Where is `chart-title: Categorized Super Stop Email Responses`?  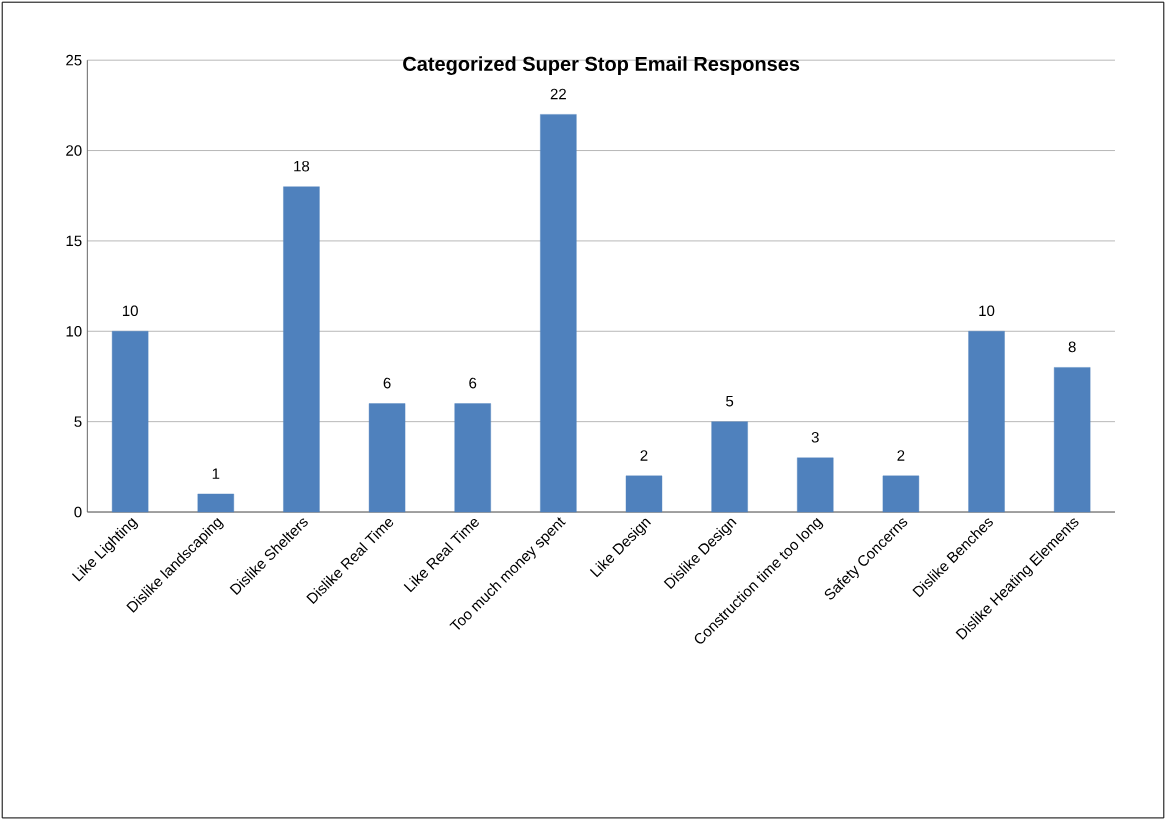 chart-title: Categorized Super Stop Email Responses is located at coordinates (601, 65).